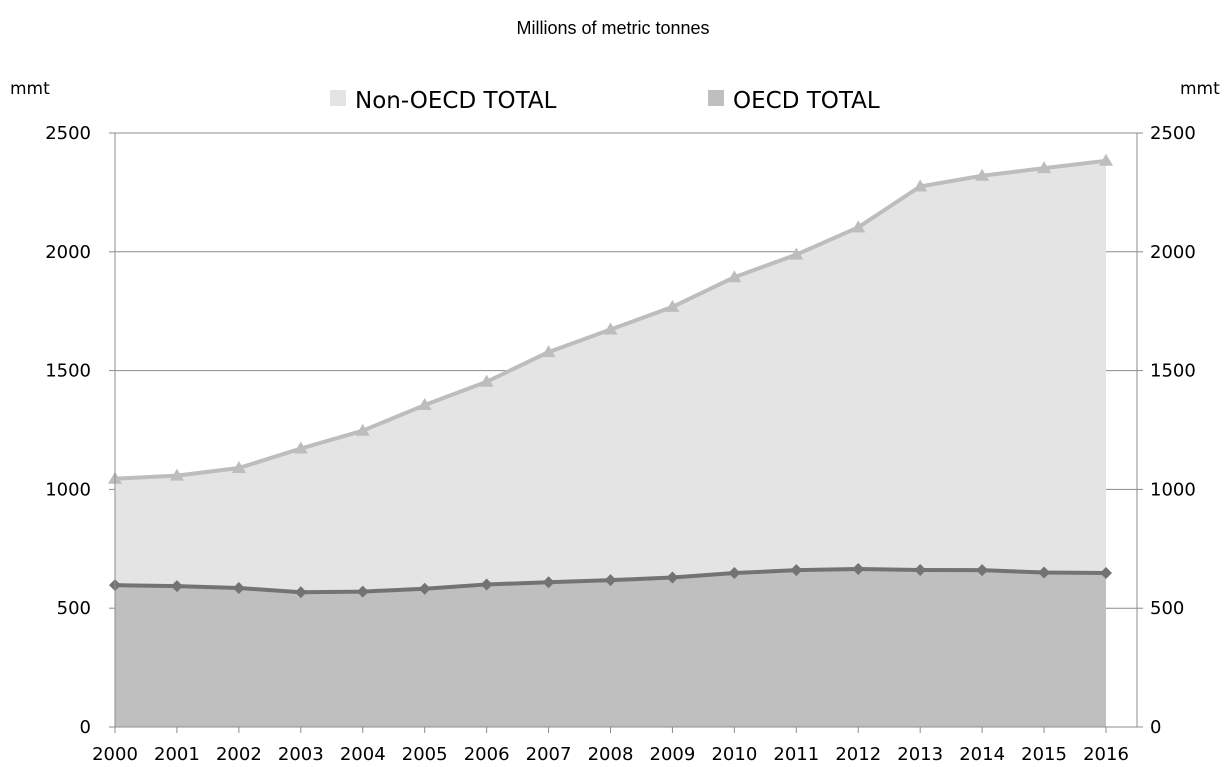  Describe the element at coordinates (115, 754) in the screenshot. I see `x-tick-label-2000: 2000` at that location.